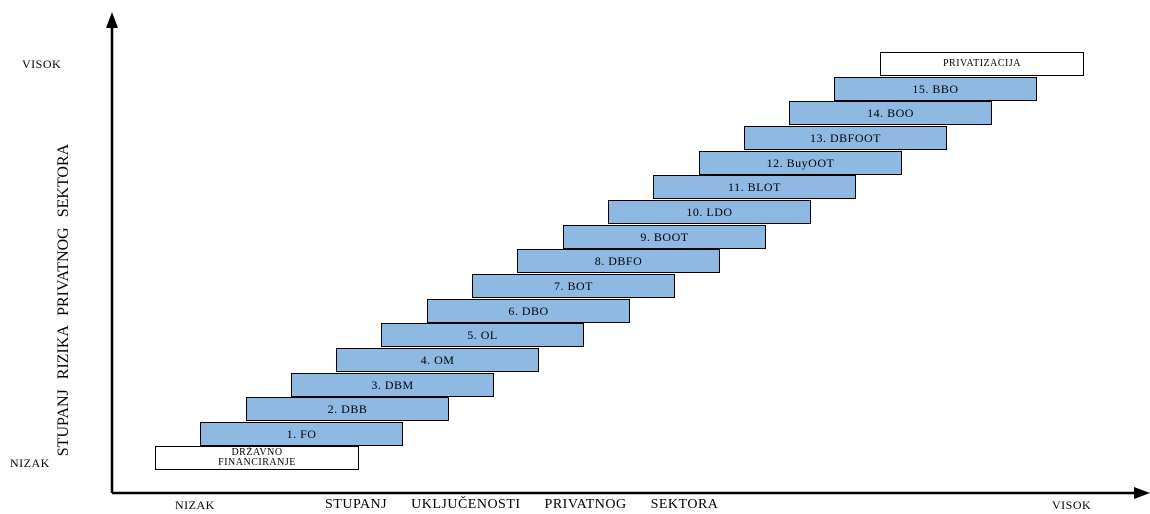 The height and width of the screenshot is (514, 1150). What do you see at coordinates (935, 89) in the screenshot?
I see `step-15: 15. BBO` at bounding box center [935, 89].